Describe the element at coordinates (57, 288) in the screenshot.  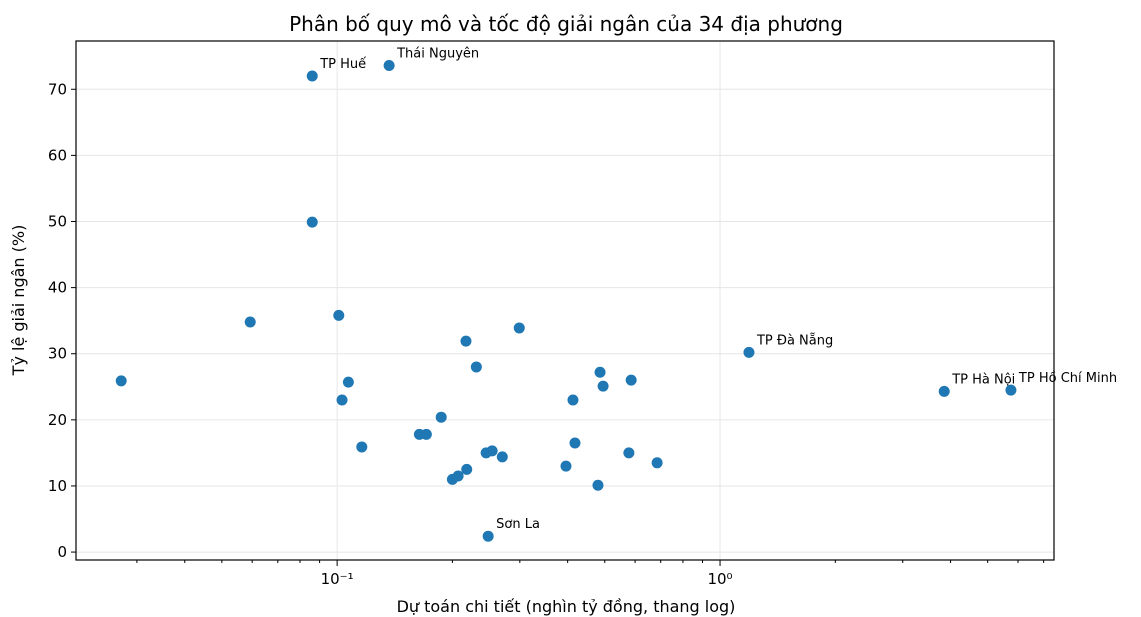
I see `y-tick-label: 40` at that location.